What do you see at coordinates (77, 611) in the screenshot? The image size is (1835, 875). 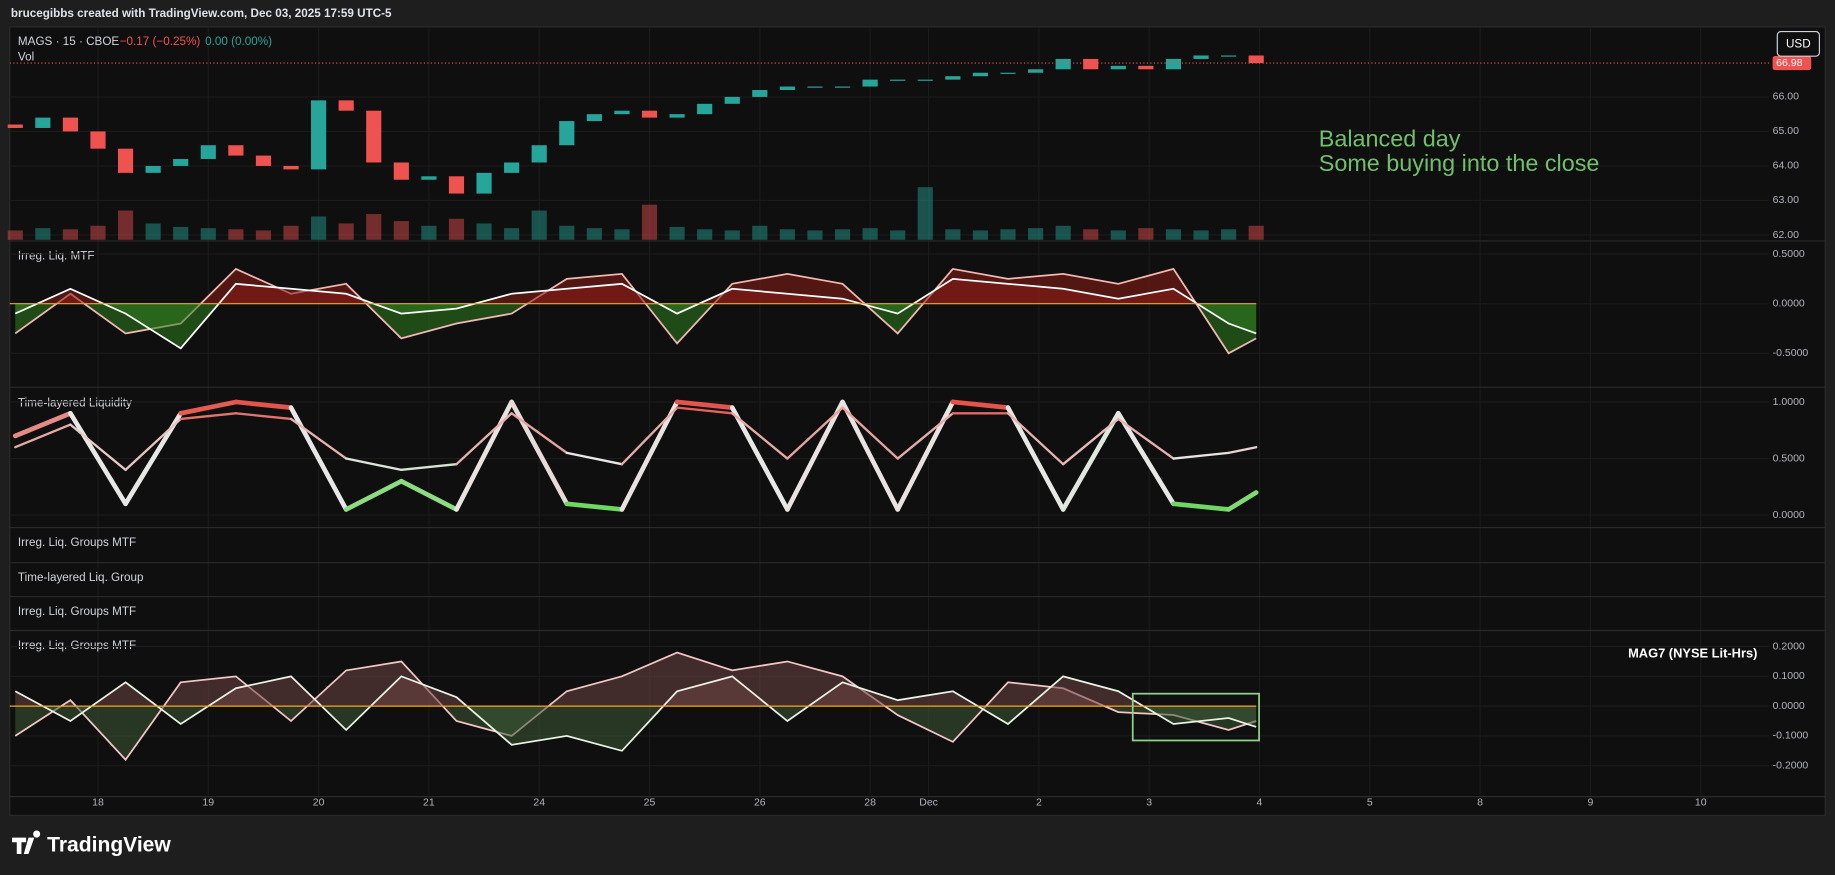 I see `pane-title: Irreg. Liq. Groups MTF` at bounding box center [77, 611].